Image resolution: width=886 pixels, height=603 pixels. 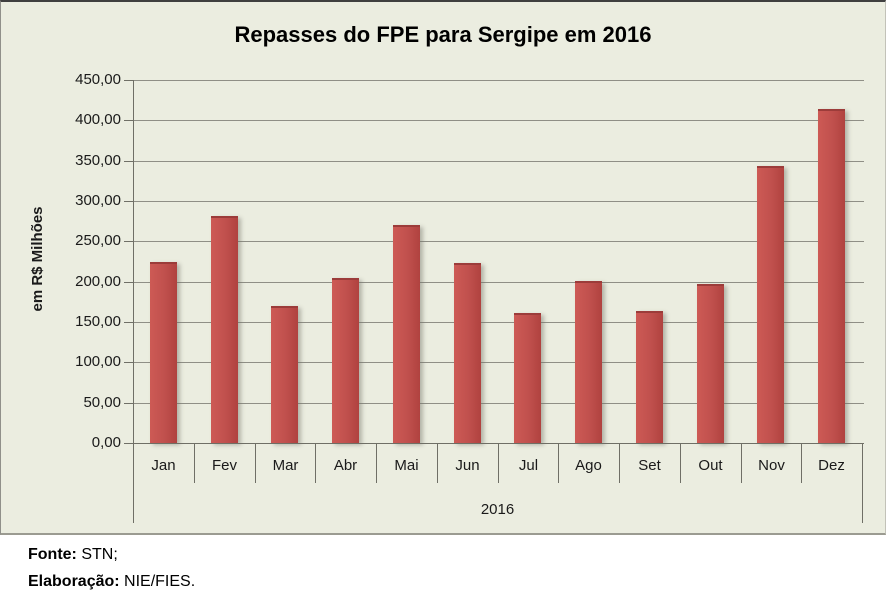 What do you see at coordinates (443, 34) in the screenshot?
I see `chart-title: Repasses do FPE para Sergipe em 2016` at bounding box center [443, 34].